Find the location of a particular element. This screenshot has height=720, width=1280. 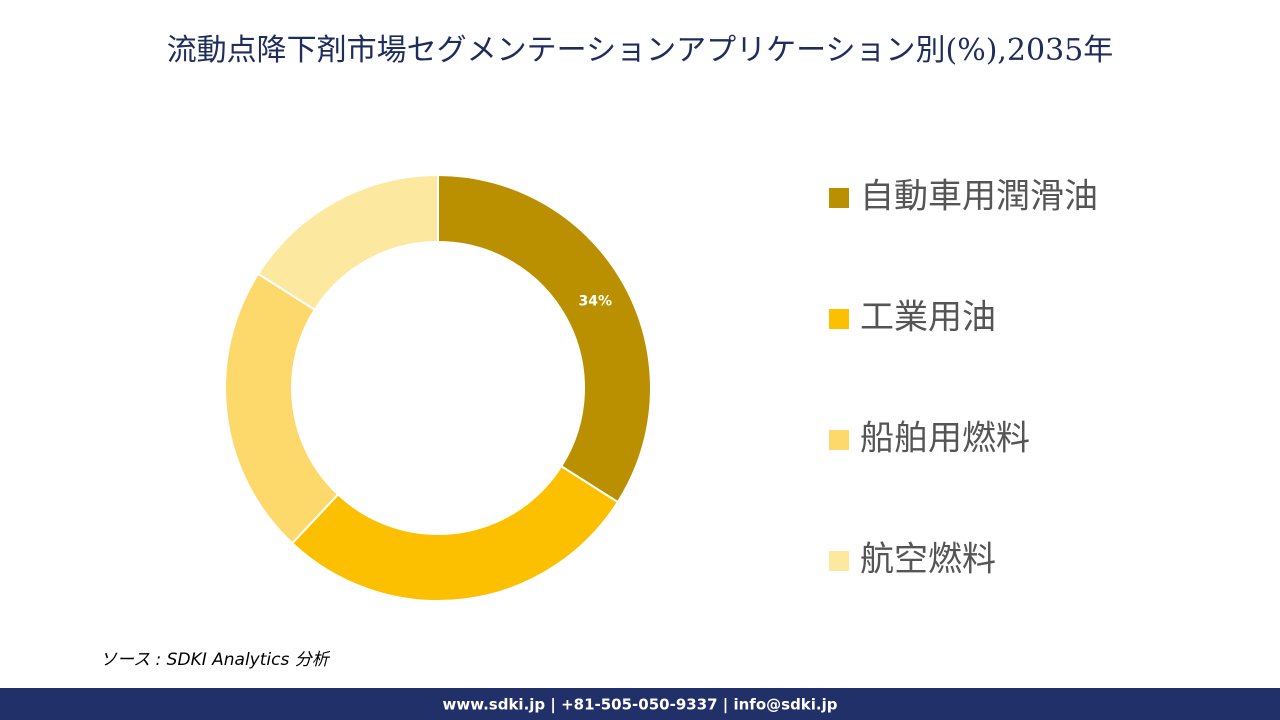

legend-label: 自動車用潤滑油 is located at coordinates (979, 197).